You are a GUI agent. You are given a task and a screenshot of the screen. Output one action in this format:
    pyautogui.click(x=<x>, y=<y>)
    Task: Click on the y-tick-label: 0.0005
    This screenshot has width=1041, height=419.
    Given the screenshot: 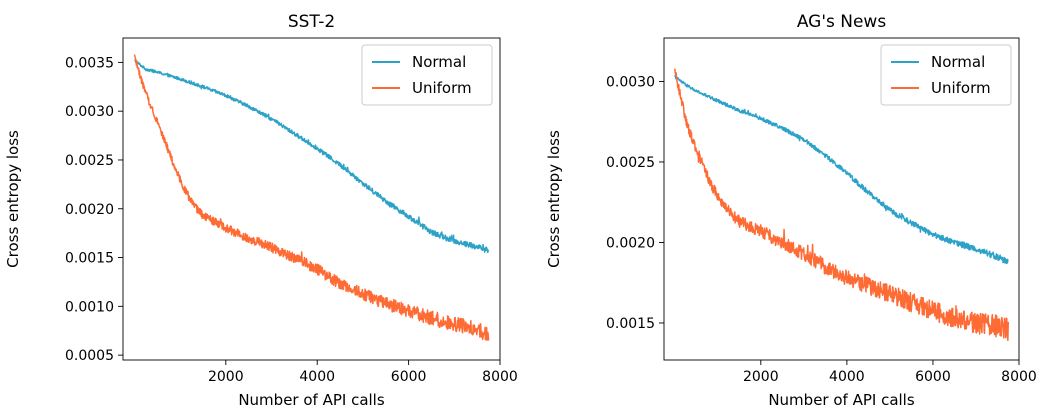 What is the action you would take?
    pyautogui.click(x=89, y=356)
    